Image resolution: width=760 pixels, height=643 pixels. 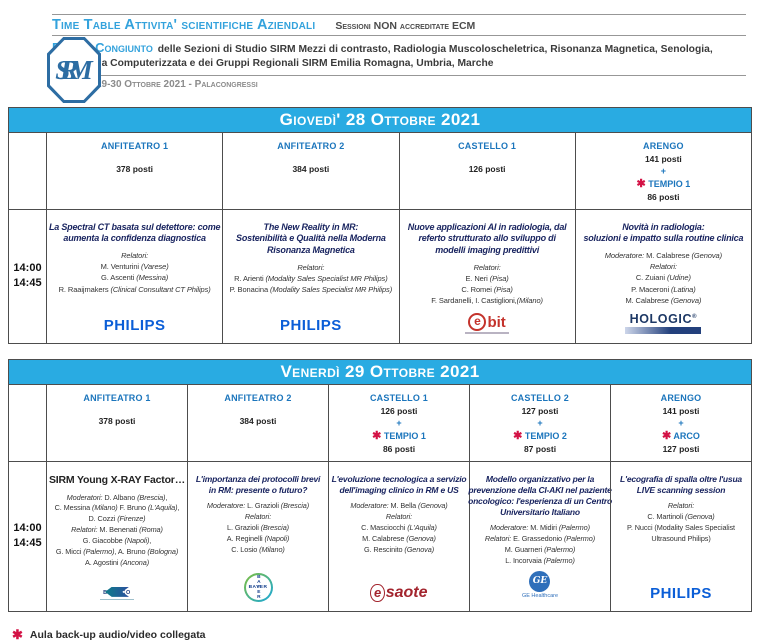 I want to click on backup-room-seats: 127 posti, so click(x=681, y=449).